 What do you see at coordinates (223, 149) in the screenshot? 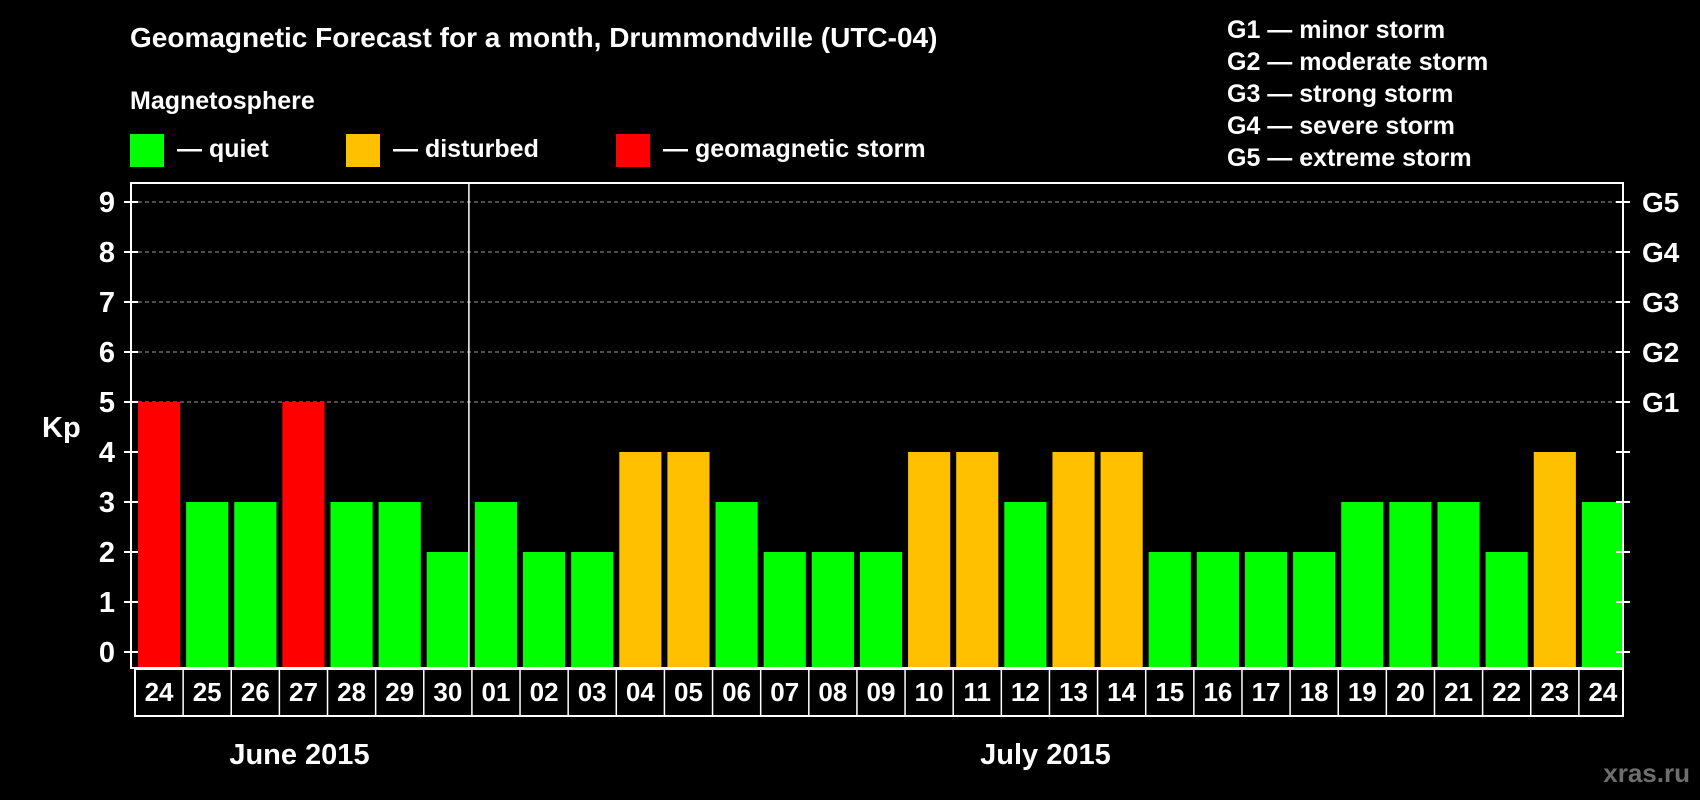
I see `legend-label-0: — quiet` at bounding box center [223, 149].